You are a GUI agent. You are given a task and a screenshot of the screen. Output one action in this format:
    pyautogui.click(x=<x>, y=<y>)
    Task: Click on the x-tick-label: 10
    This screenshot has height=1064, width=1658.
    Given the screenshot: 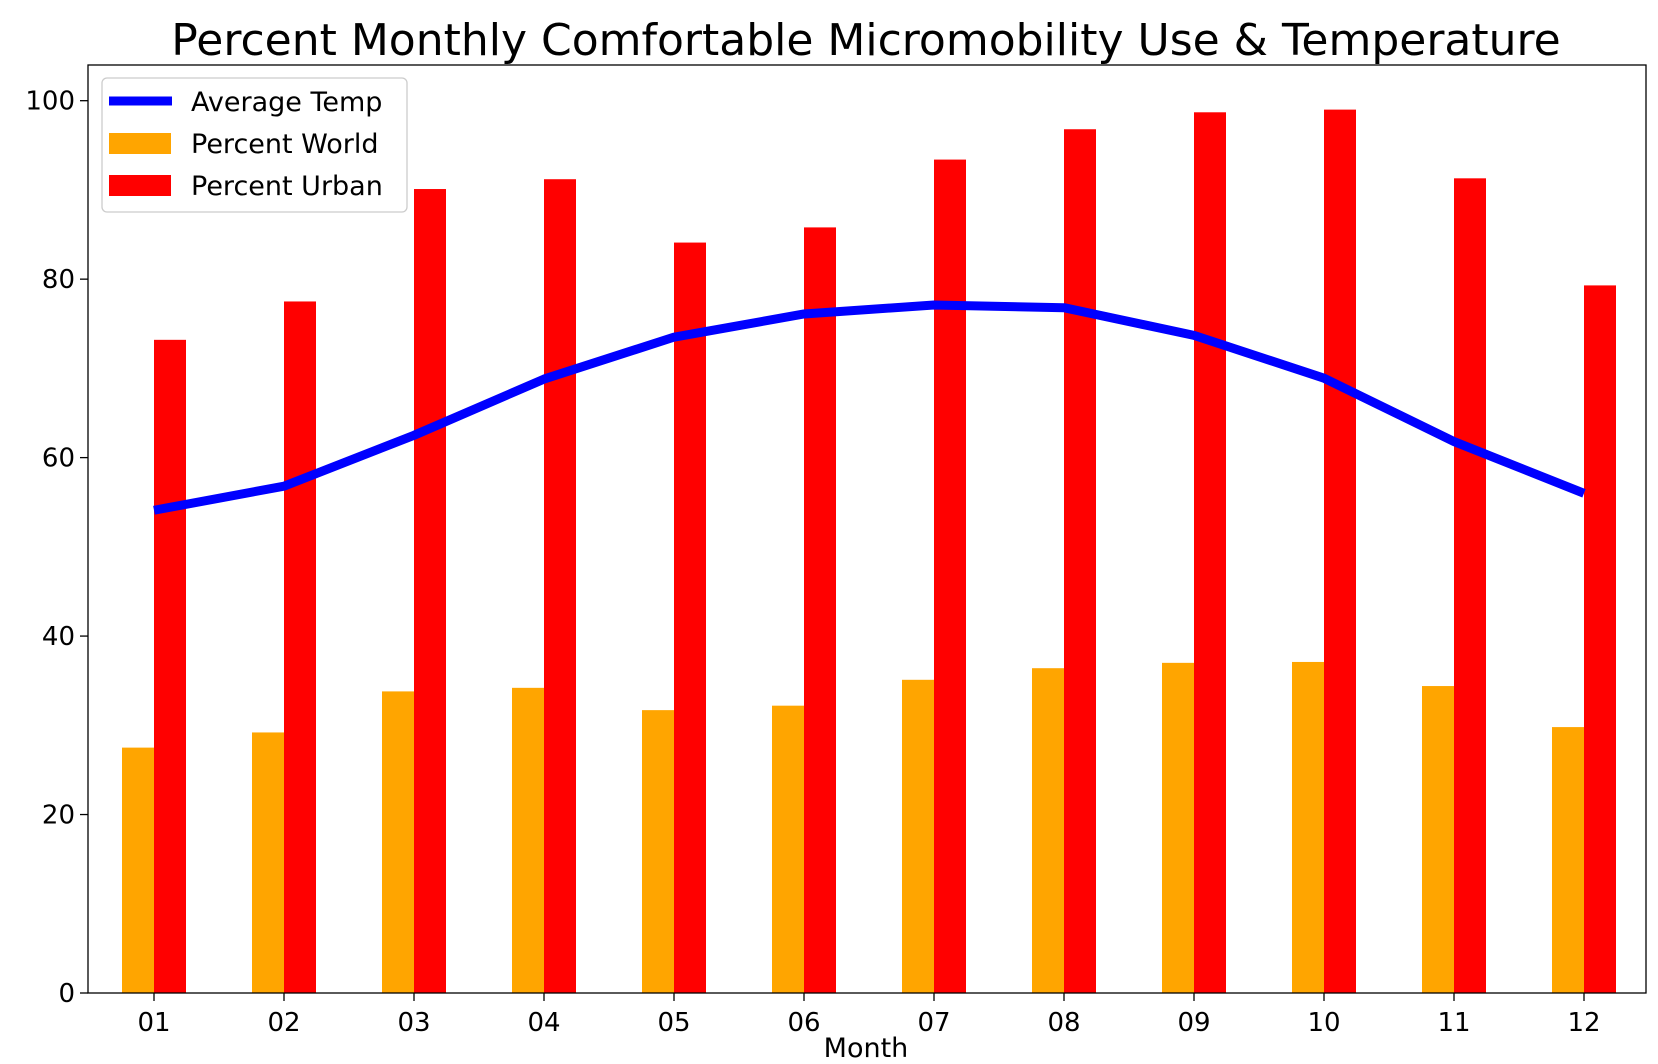 What is the action you would take?
    pyautogui.click(x=1323, y=1023)
    